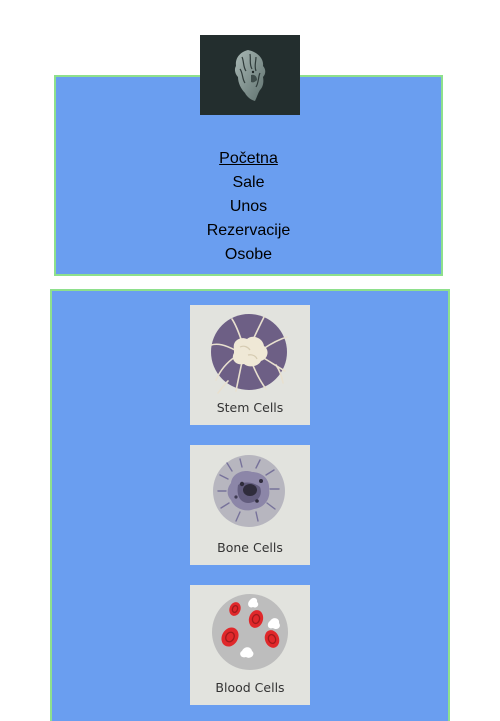  I want to click on card-blood-cells: Blood Cells, so click(250, 645).